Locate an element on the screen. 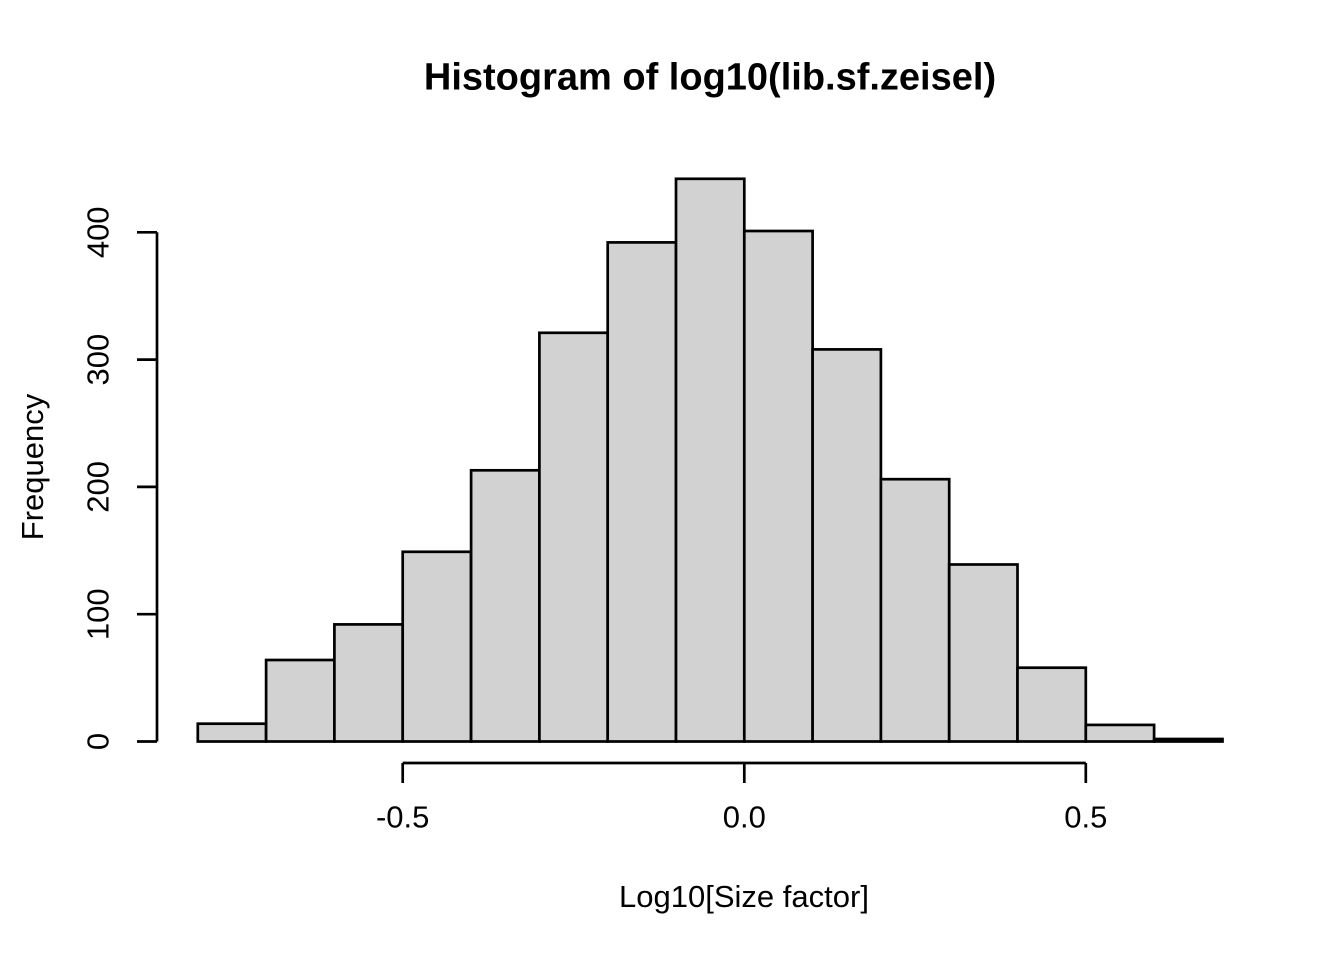 This screenshot has width=1344, height=960. x-axis-tick-label: 0.0 is located at coordinates (744, 817).